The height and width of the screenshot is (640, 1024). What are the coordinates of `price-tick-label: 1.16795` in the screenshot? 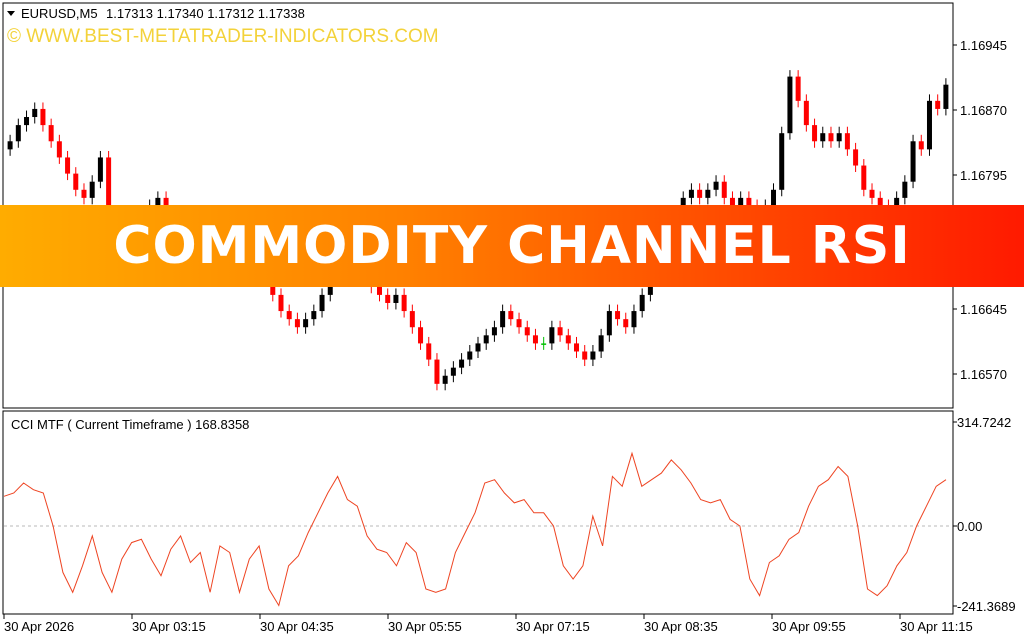 It's located at (983, 175).